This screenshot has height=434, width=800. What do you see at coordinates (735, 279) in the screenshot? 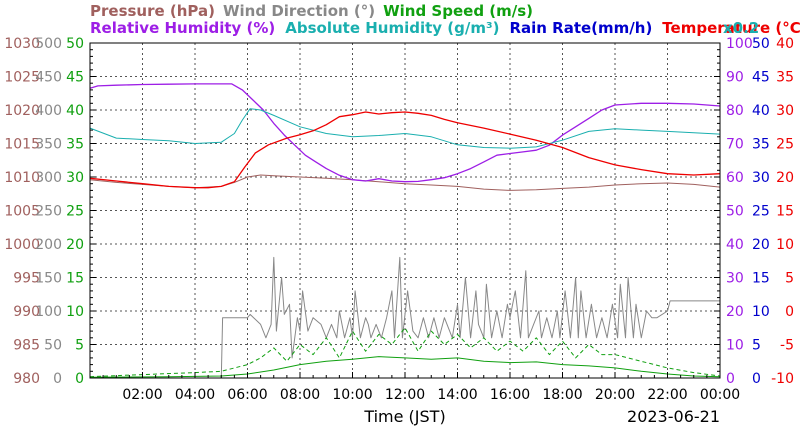
I see `y-tick-label-humidity: 30` at bounding box center [735, 279].